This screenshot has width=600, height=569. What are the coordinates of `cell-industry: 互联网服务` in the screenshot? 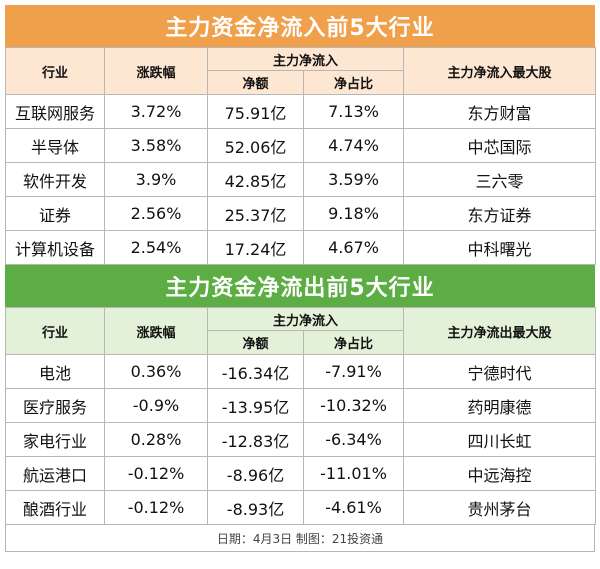 It's located at (55, 111).